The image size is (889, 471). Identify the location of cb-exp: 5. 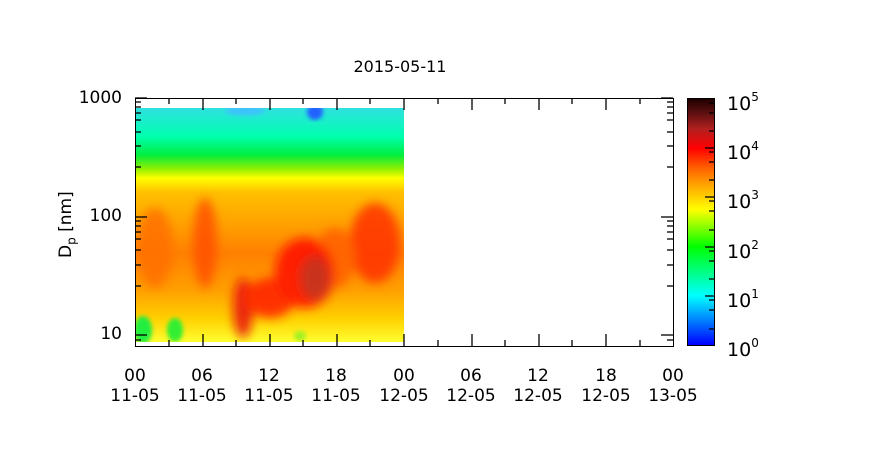
(755, 97).